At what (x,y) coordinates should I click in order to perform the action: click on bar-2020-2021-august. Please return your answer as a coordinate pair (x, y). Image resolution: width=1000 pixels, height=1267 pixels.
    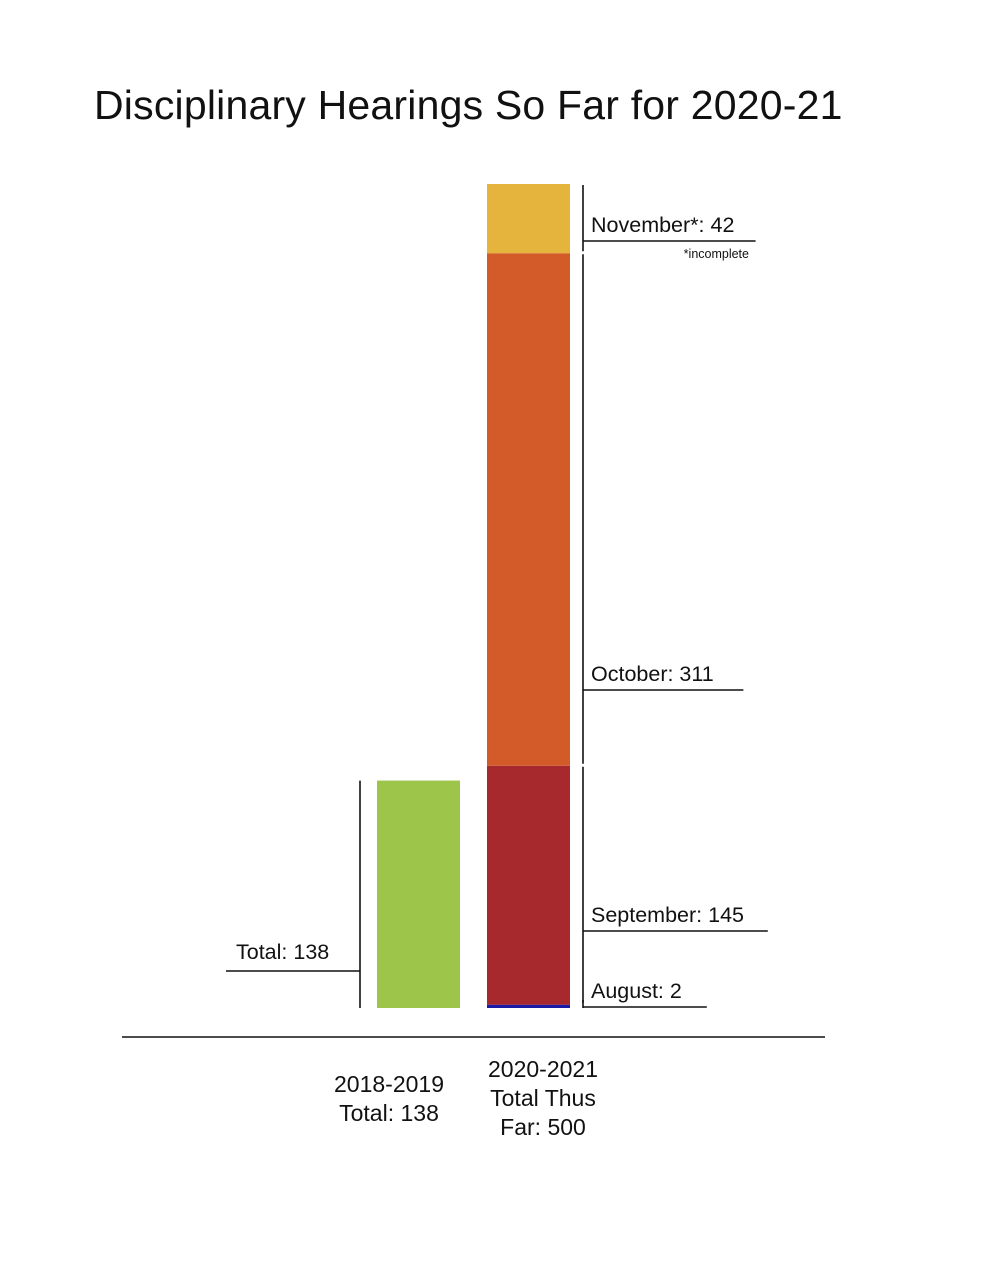
    Looking at the image, I should click on (528, 1006).